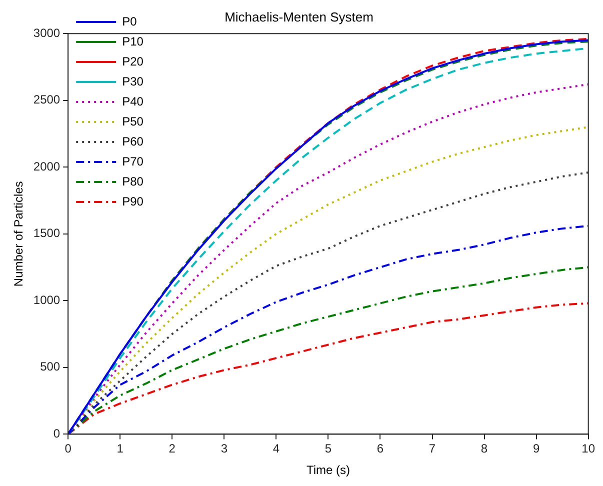  Describe the element at coordinates (328, 470) in the screenshot. I see `x-axis-title: Time (s)` at that location.